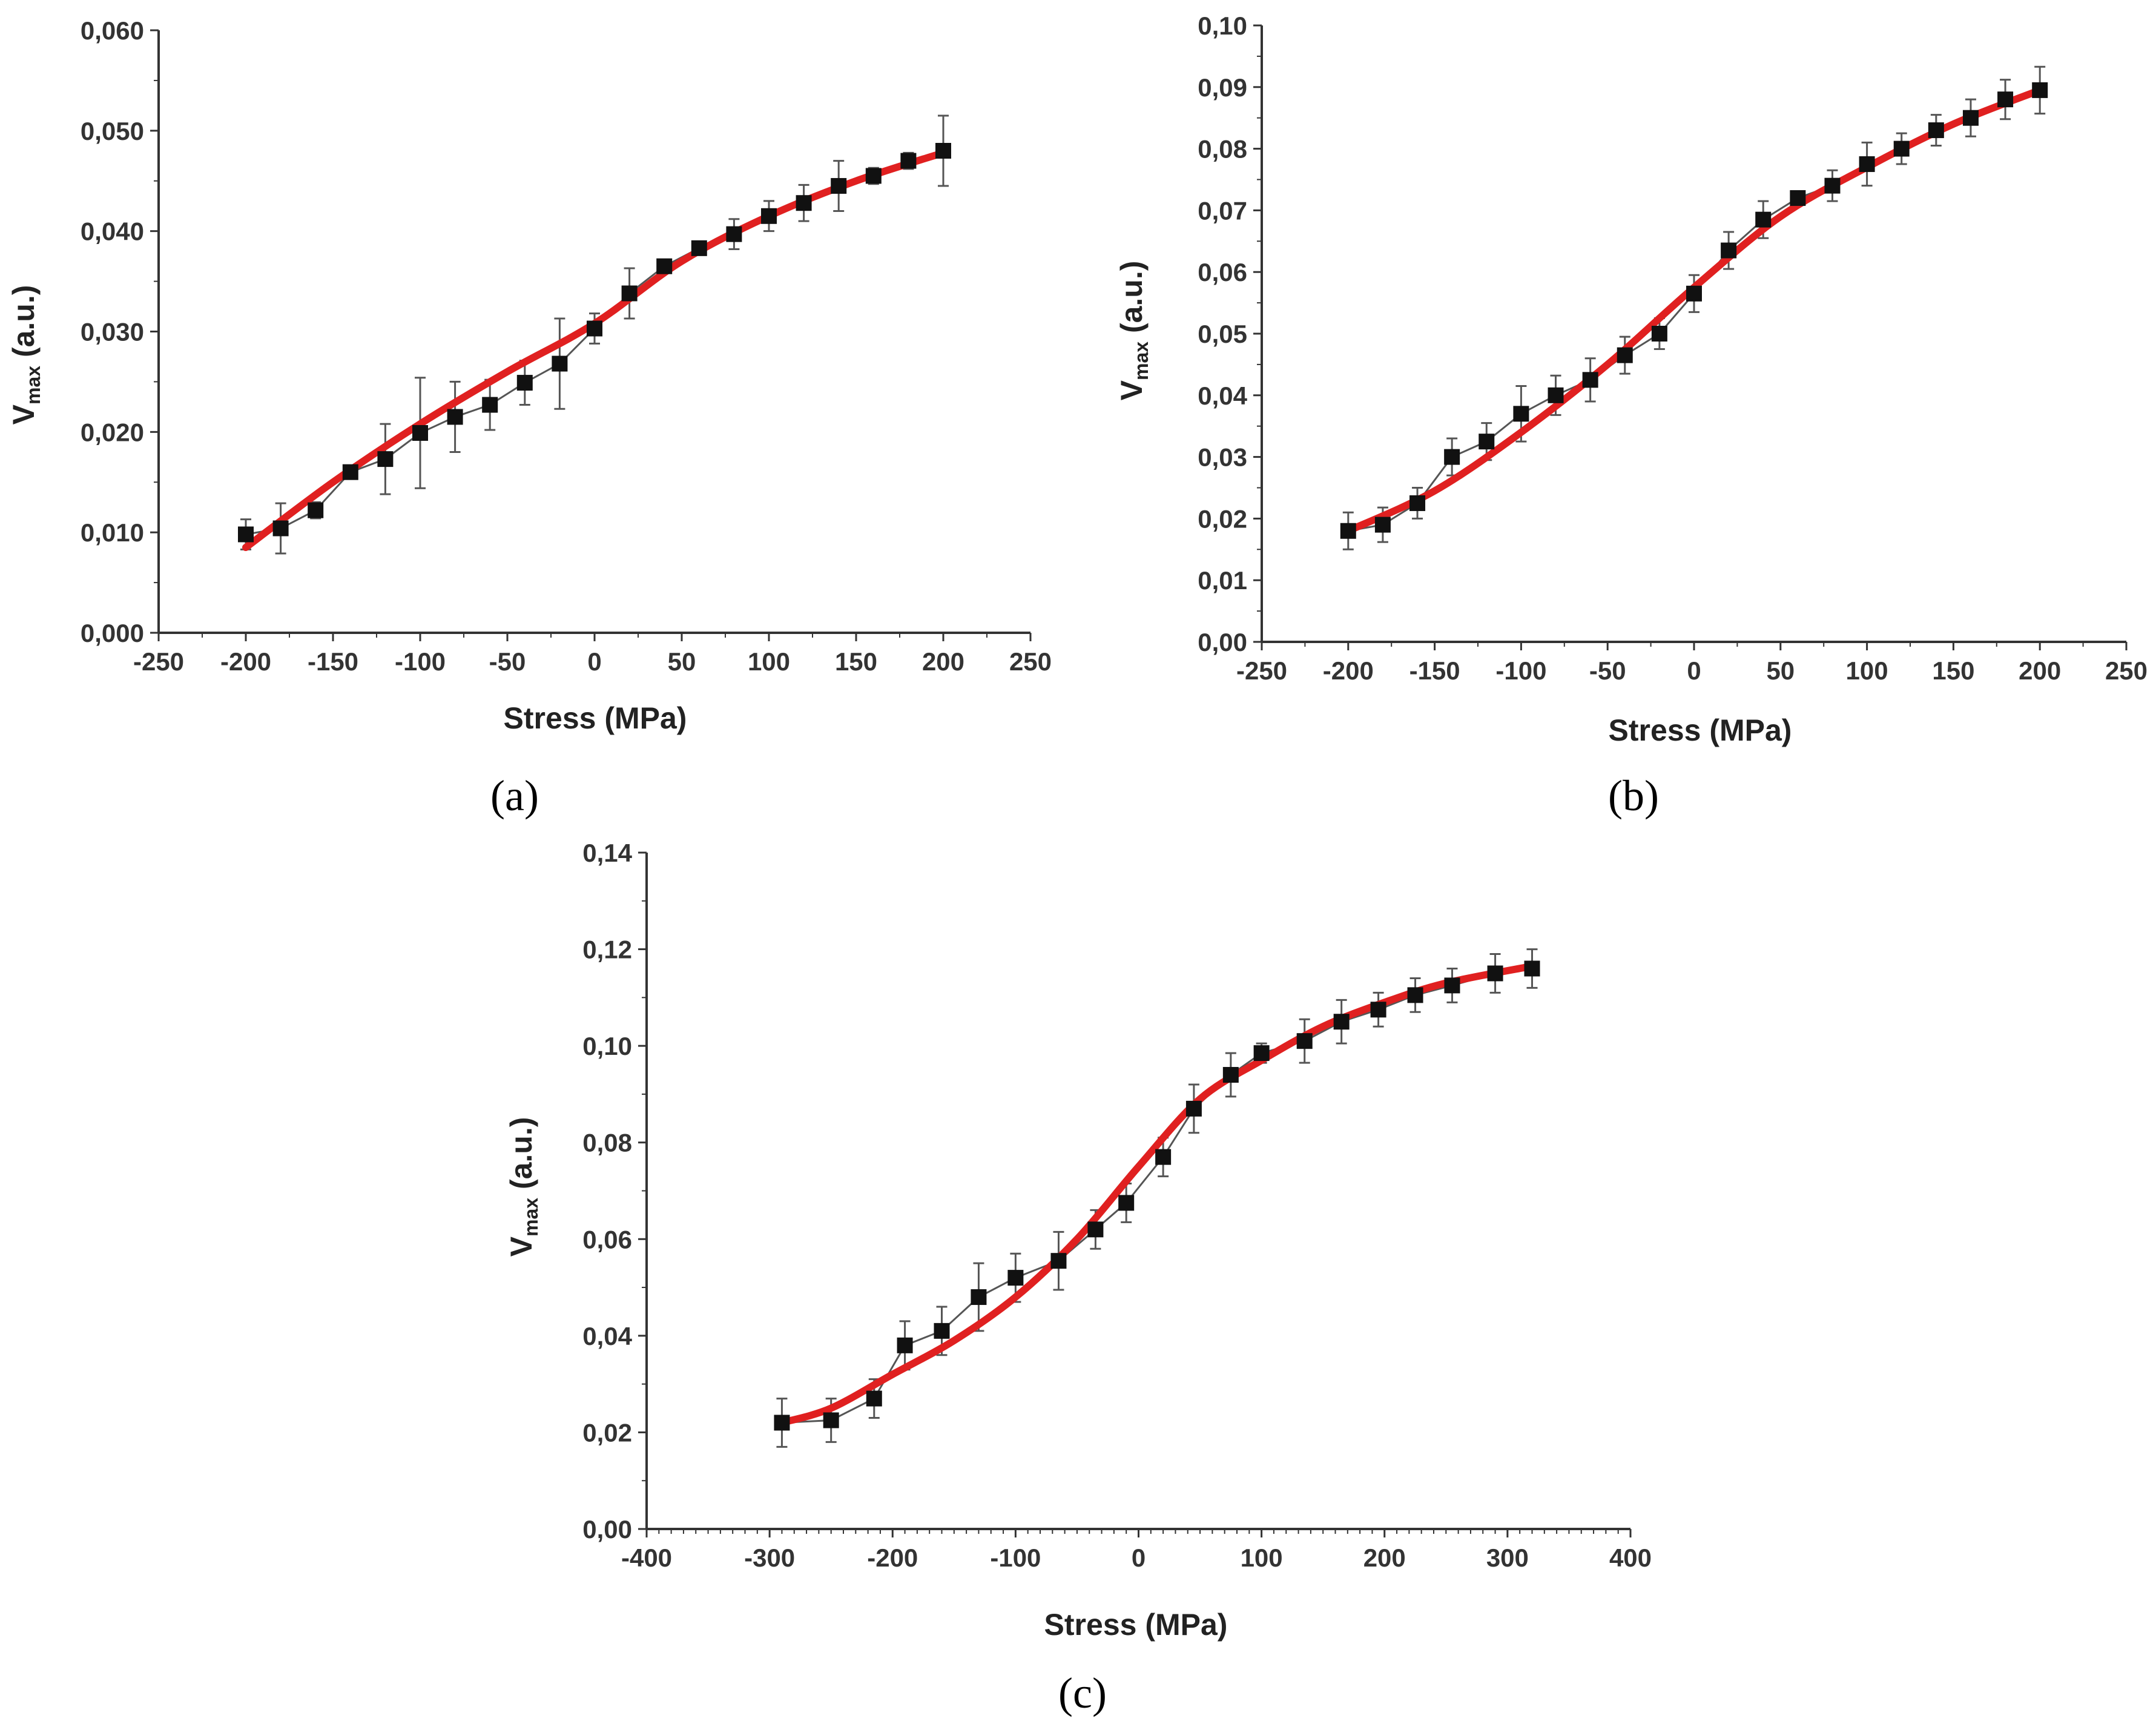 The height and width of the screenshot is (1727, 2156). I want to click on chart-c-ylabel-main: V, so click(521, 1246).